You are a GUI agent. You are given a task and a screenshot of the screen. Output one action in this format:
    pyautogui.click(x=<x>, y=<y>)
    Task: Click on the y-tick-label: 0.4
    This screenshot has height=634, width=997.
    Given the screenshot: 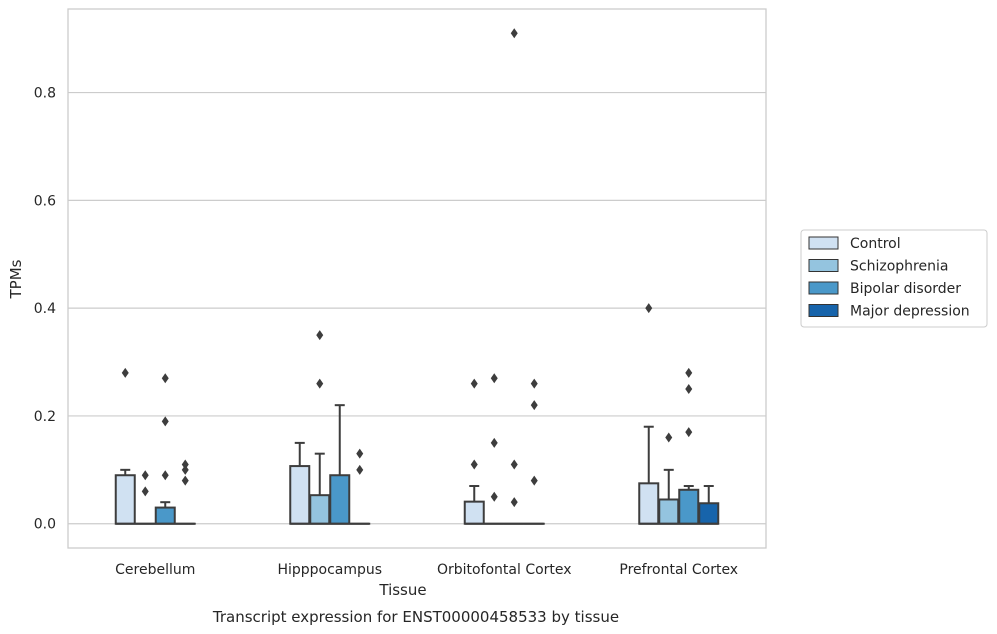 What is the action you would take?
    pyautogui.click(x=45, y=309)
    